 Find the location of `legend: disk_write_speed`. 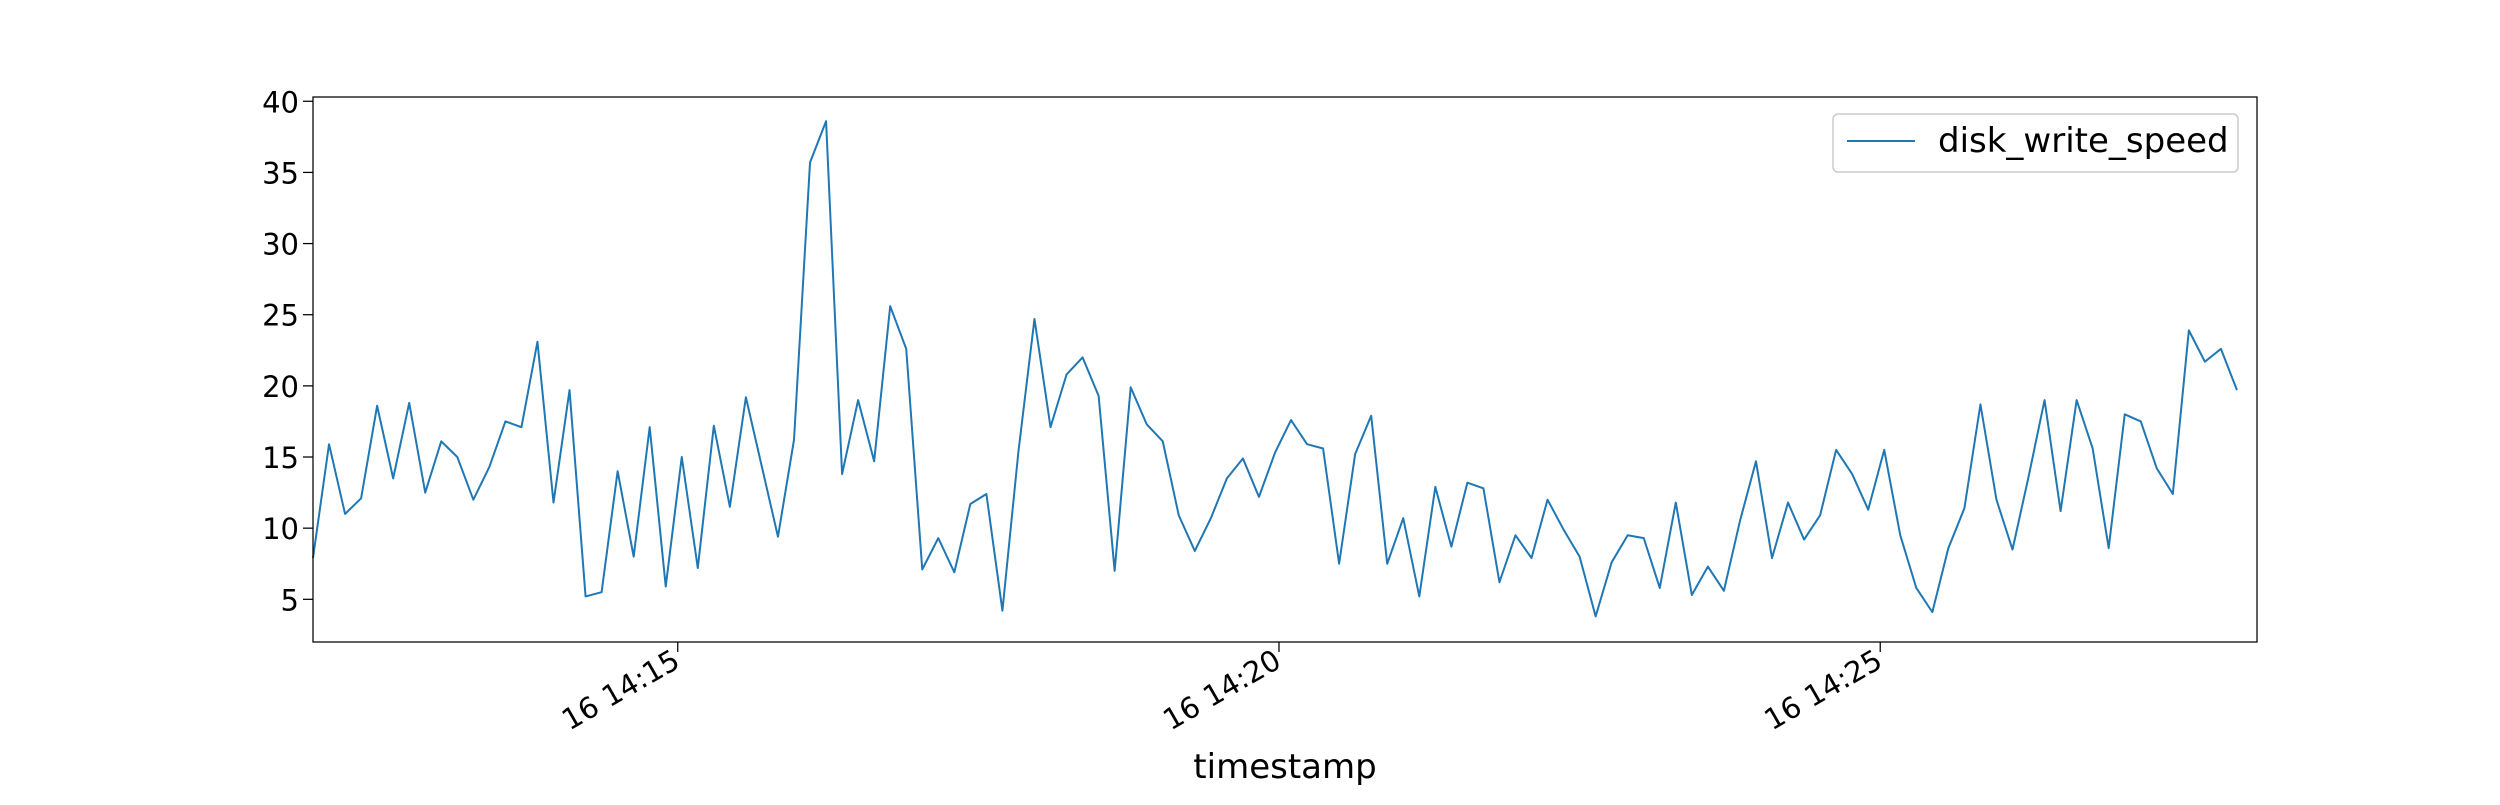

legend: disk_write_speed is located at coordinates (2035, 143).